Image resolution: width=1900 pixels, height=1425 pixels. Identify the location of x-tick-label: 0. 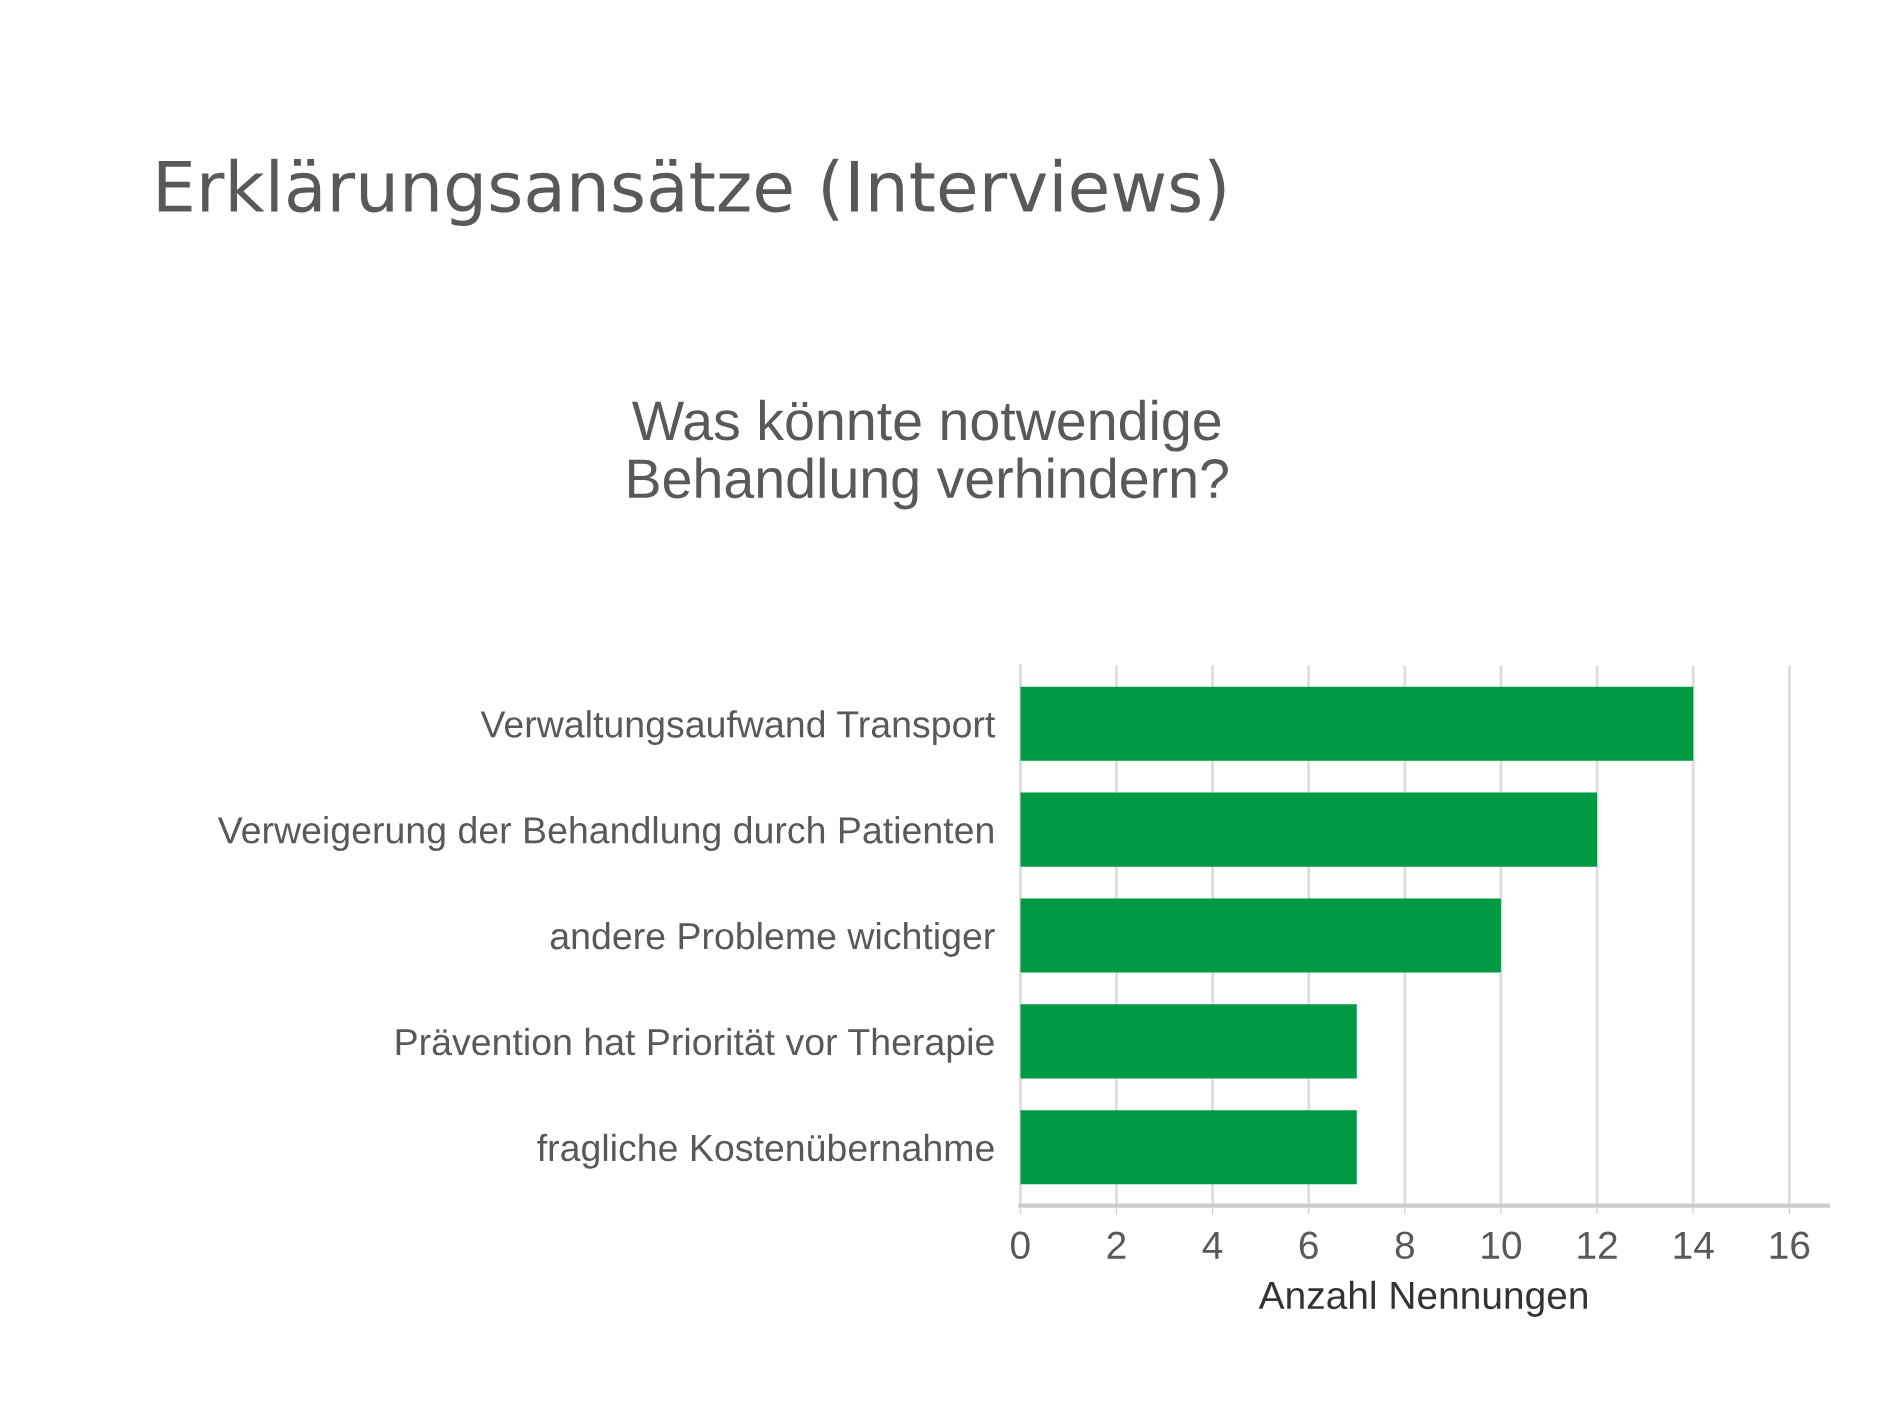
(1020, 1245).